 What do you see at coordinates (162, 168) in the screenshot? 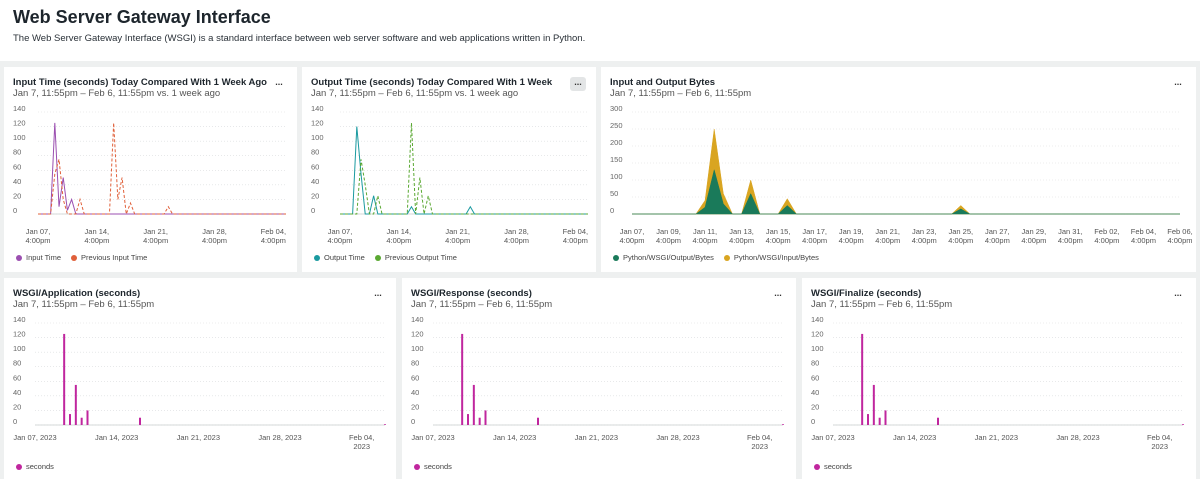
I see `series-line` at bounding box center [162, 168].